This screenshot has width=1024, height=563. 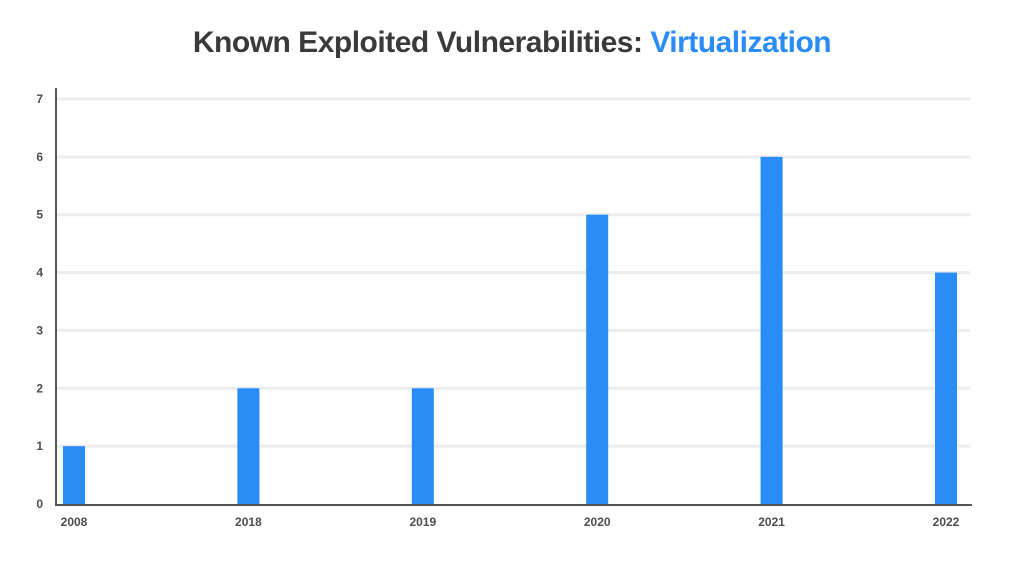 I want to click on bar-2022, so click(x=946, y=388).